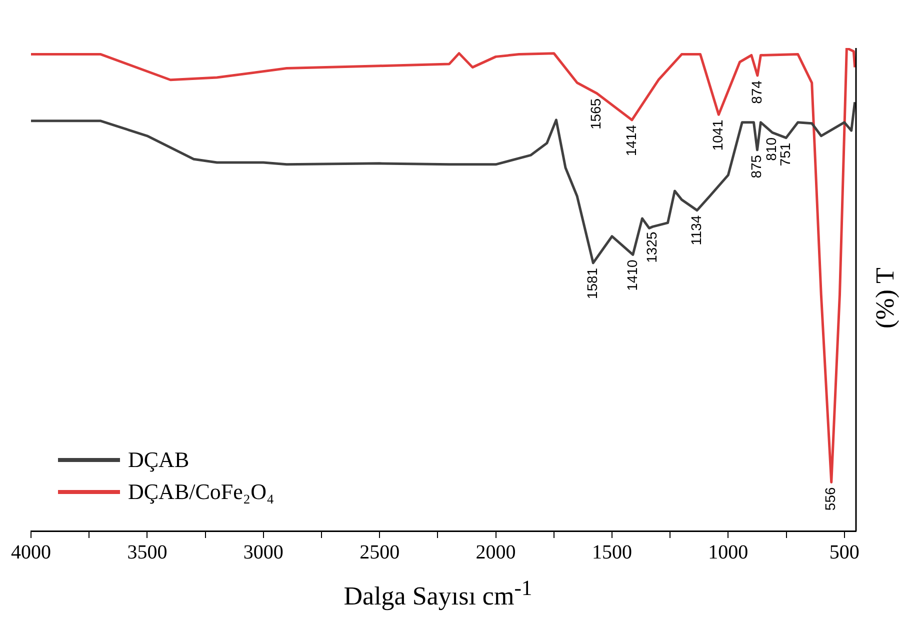 This screenshot has height=623, width=899. What do you see at coordinates (632, 275) in the screenshot?
I see `annotation: 1410` at bounding box center [632, 275].